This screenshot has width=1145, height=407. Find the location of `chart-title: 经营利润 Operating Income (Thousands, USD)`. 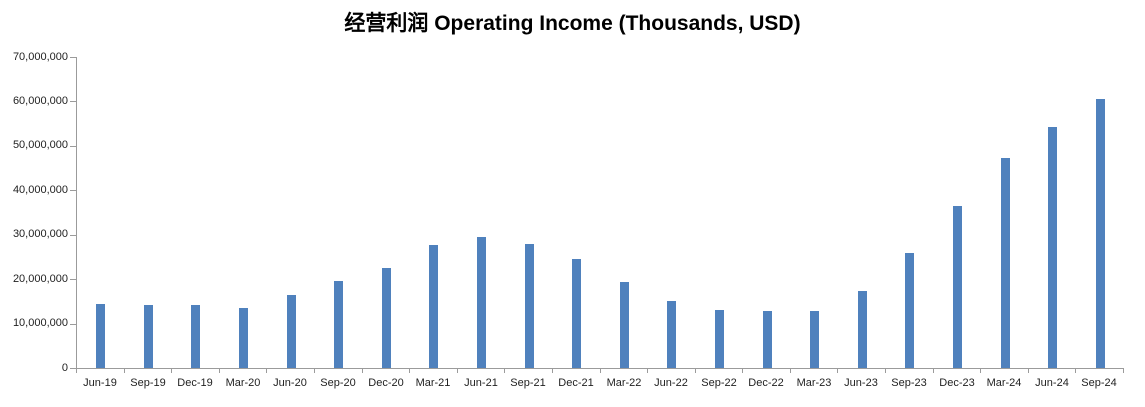

chart-title: 经营利润 Operating Income (Thousands, USD) is located at coordinates (572, 23).